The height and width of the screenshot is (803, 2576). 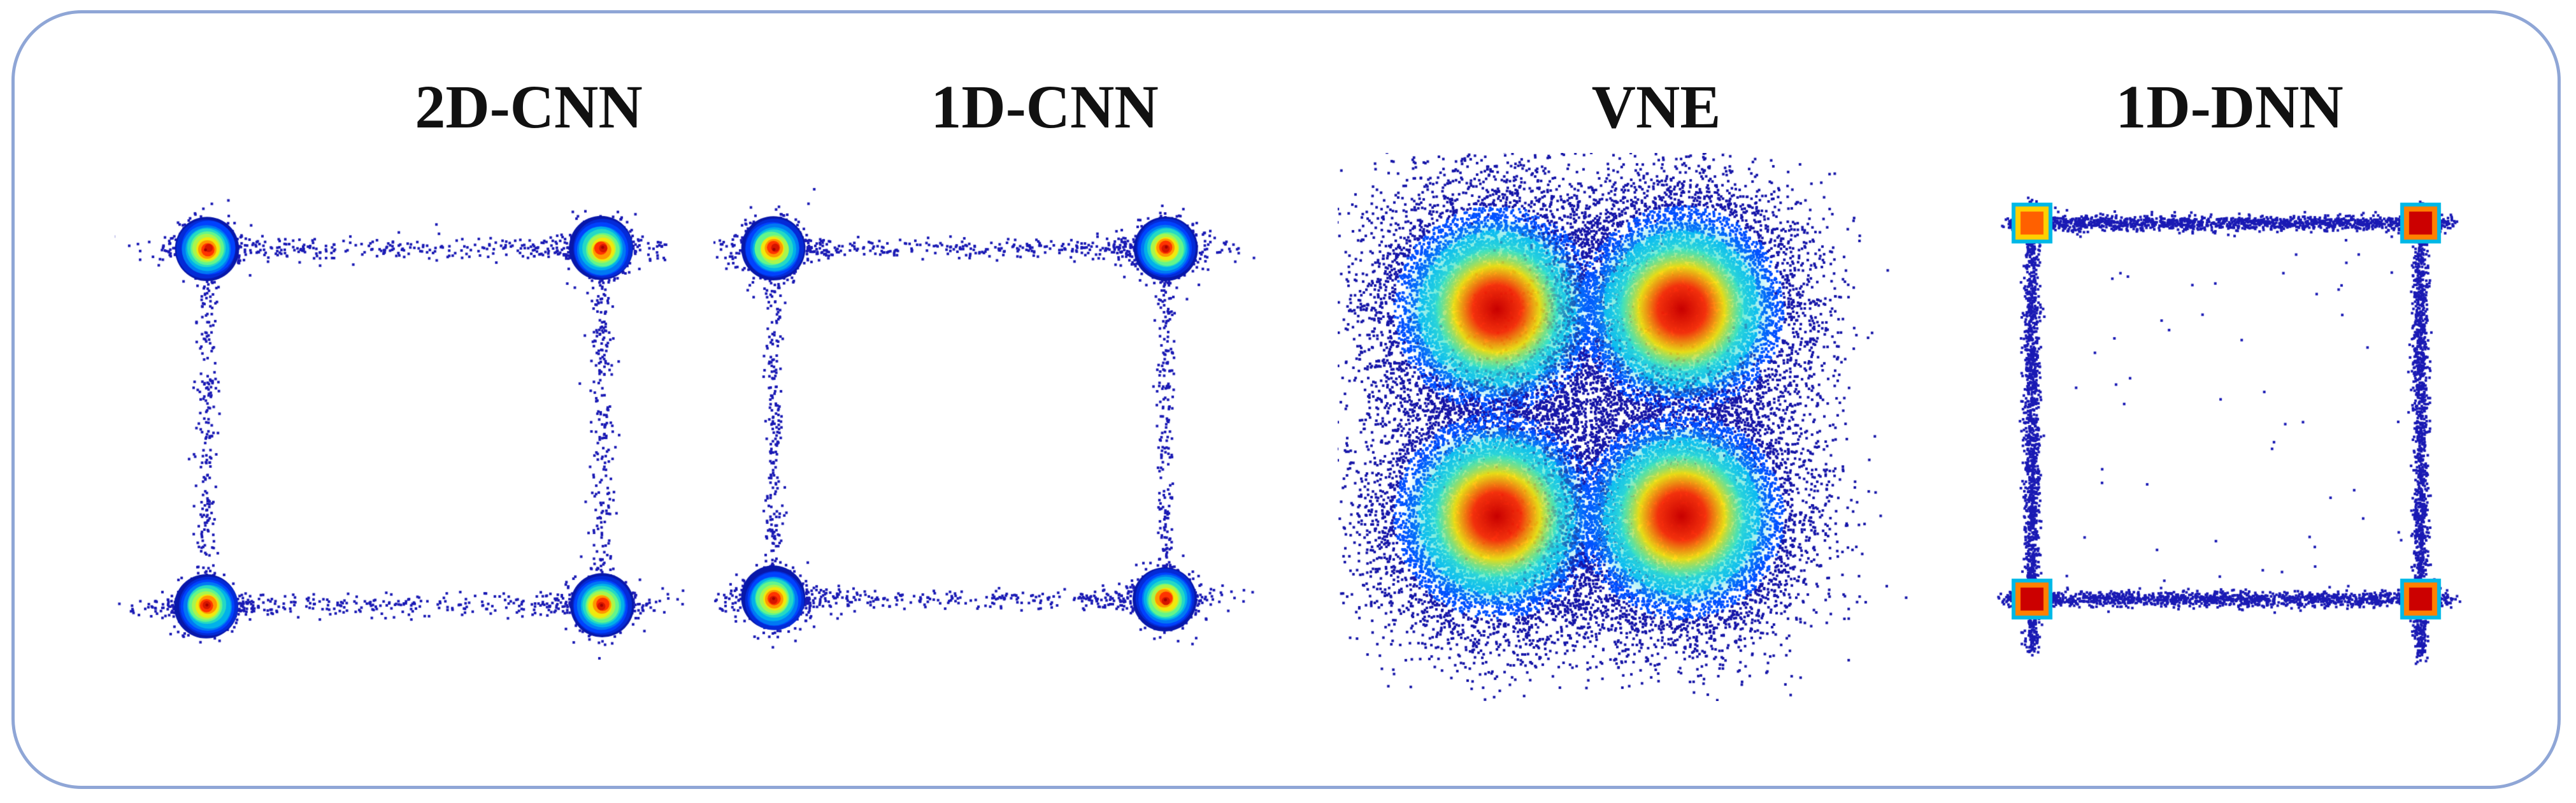 What do you see at coordinates (1656, 107) in the screenshot?
I see `panel-title-vne: VNE` at bounding box center [1656, 107].